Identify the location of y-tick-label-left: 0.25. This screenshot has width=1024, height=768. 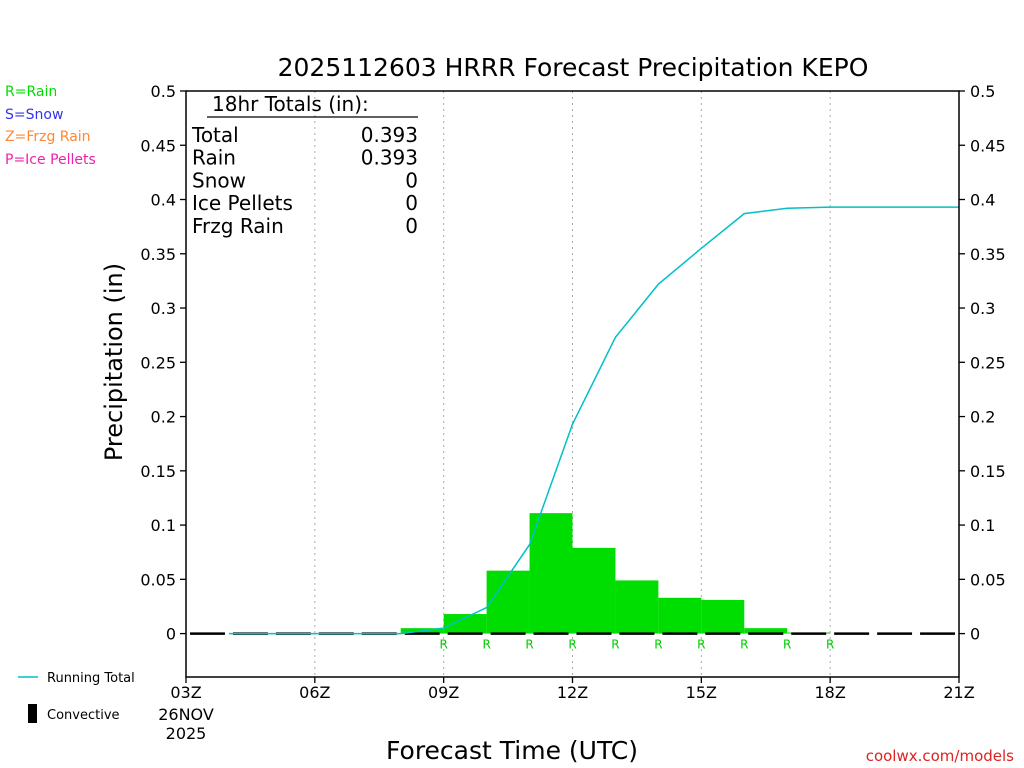
(158, 362).